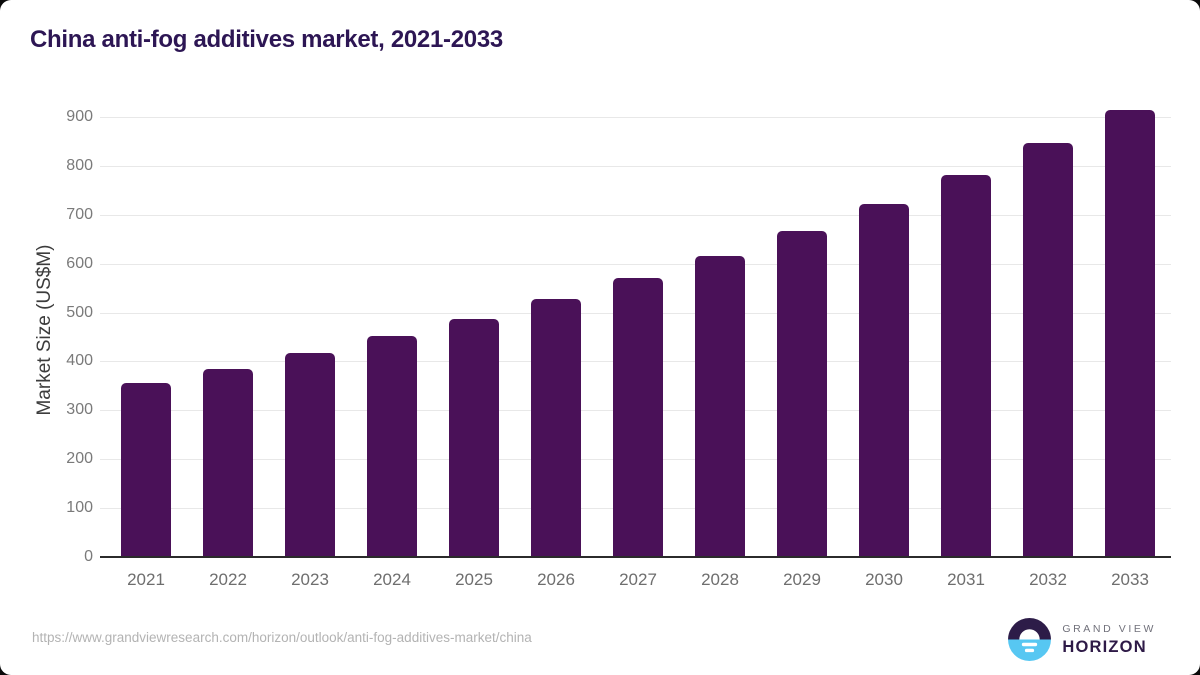  Describe the element at coordinates (1130, 333) in the screenshot. I see `bar-2033` at that location.